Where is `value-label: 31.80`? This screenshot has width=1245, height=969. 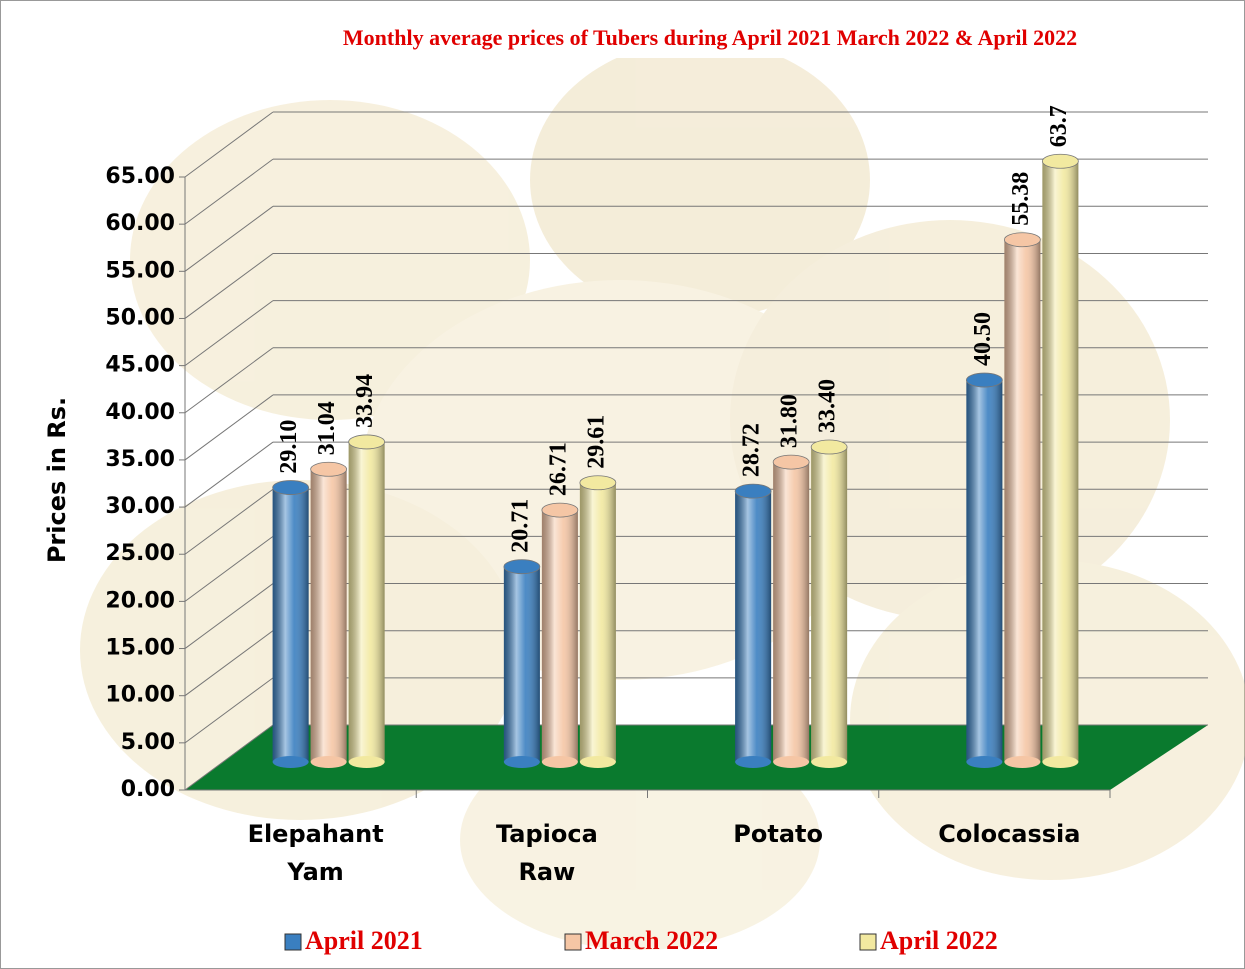 value-label: 31.80 is located at coordinates (790, 421).